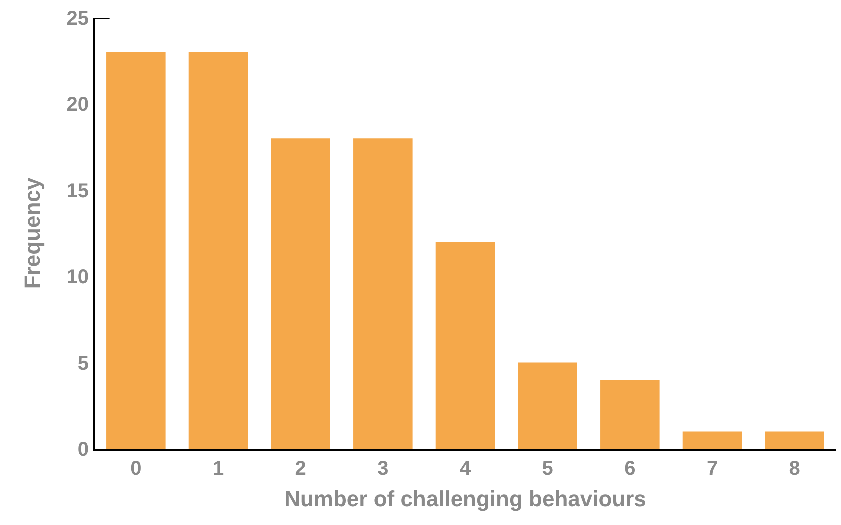 The width and height of the screenshot is (841, 525). I want to click on y-tick-label: 0, so click(83, 450).